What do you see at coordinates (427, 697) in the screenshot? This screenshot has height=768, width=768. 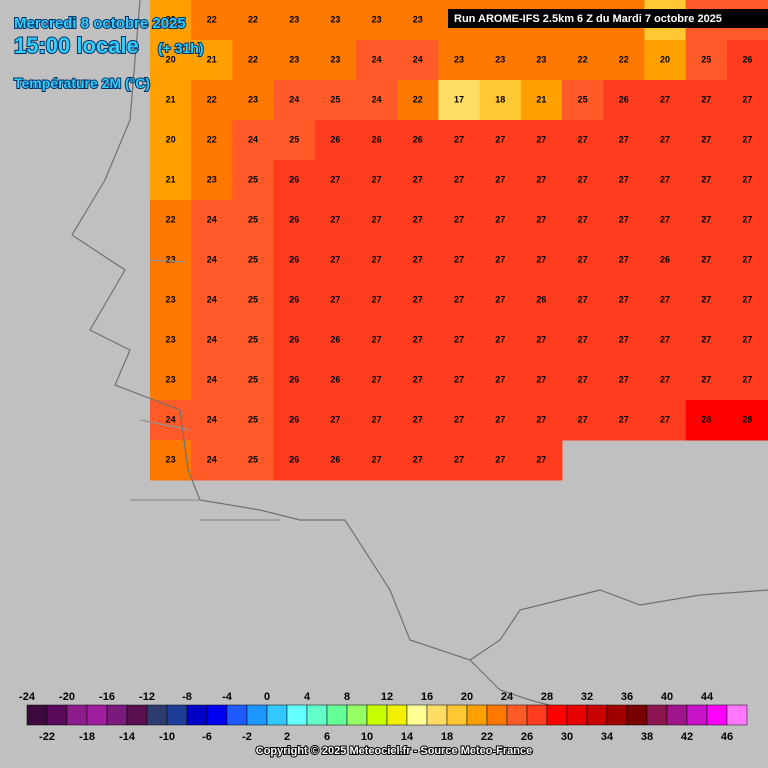 I see `legend-label: 16` at bounding box center [427, 697].